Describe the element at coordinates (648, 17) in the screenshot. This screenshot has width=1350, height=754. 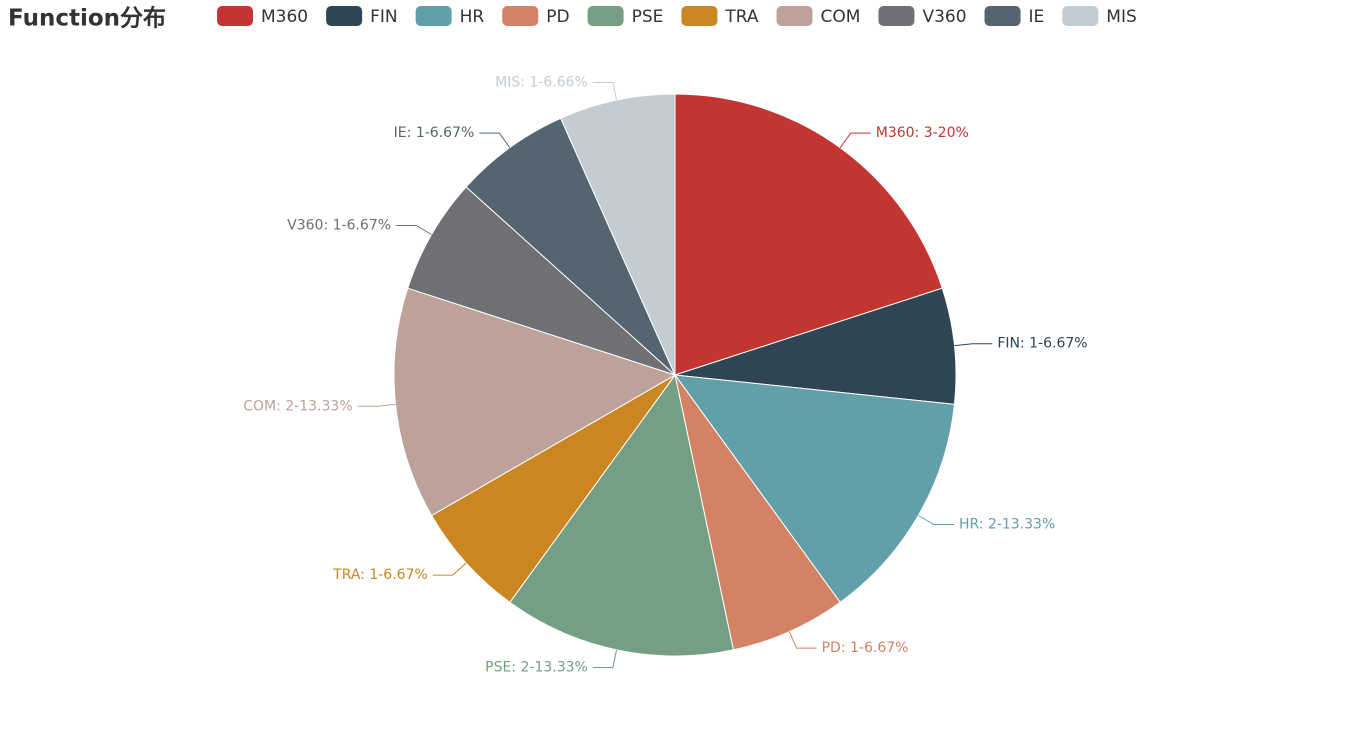
I see `legend-label: PSE` at that location.